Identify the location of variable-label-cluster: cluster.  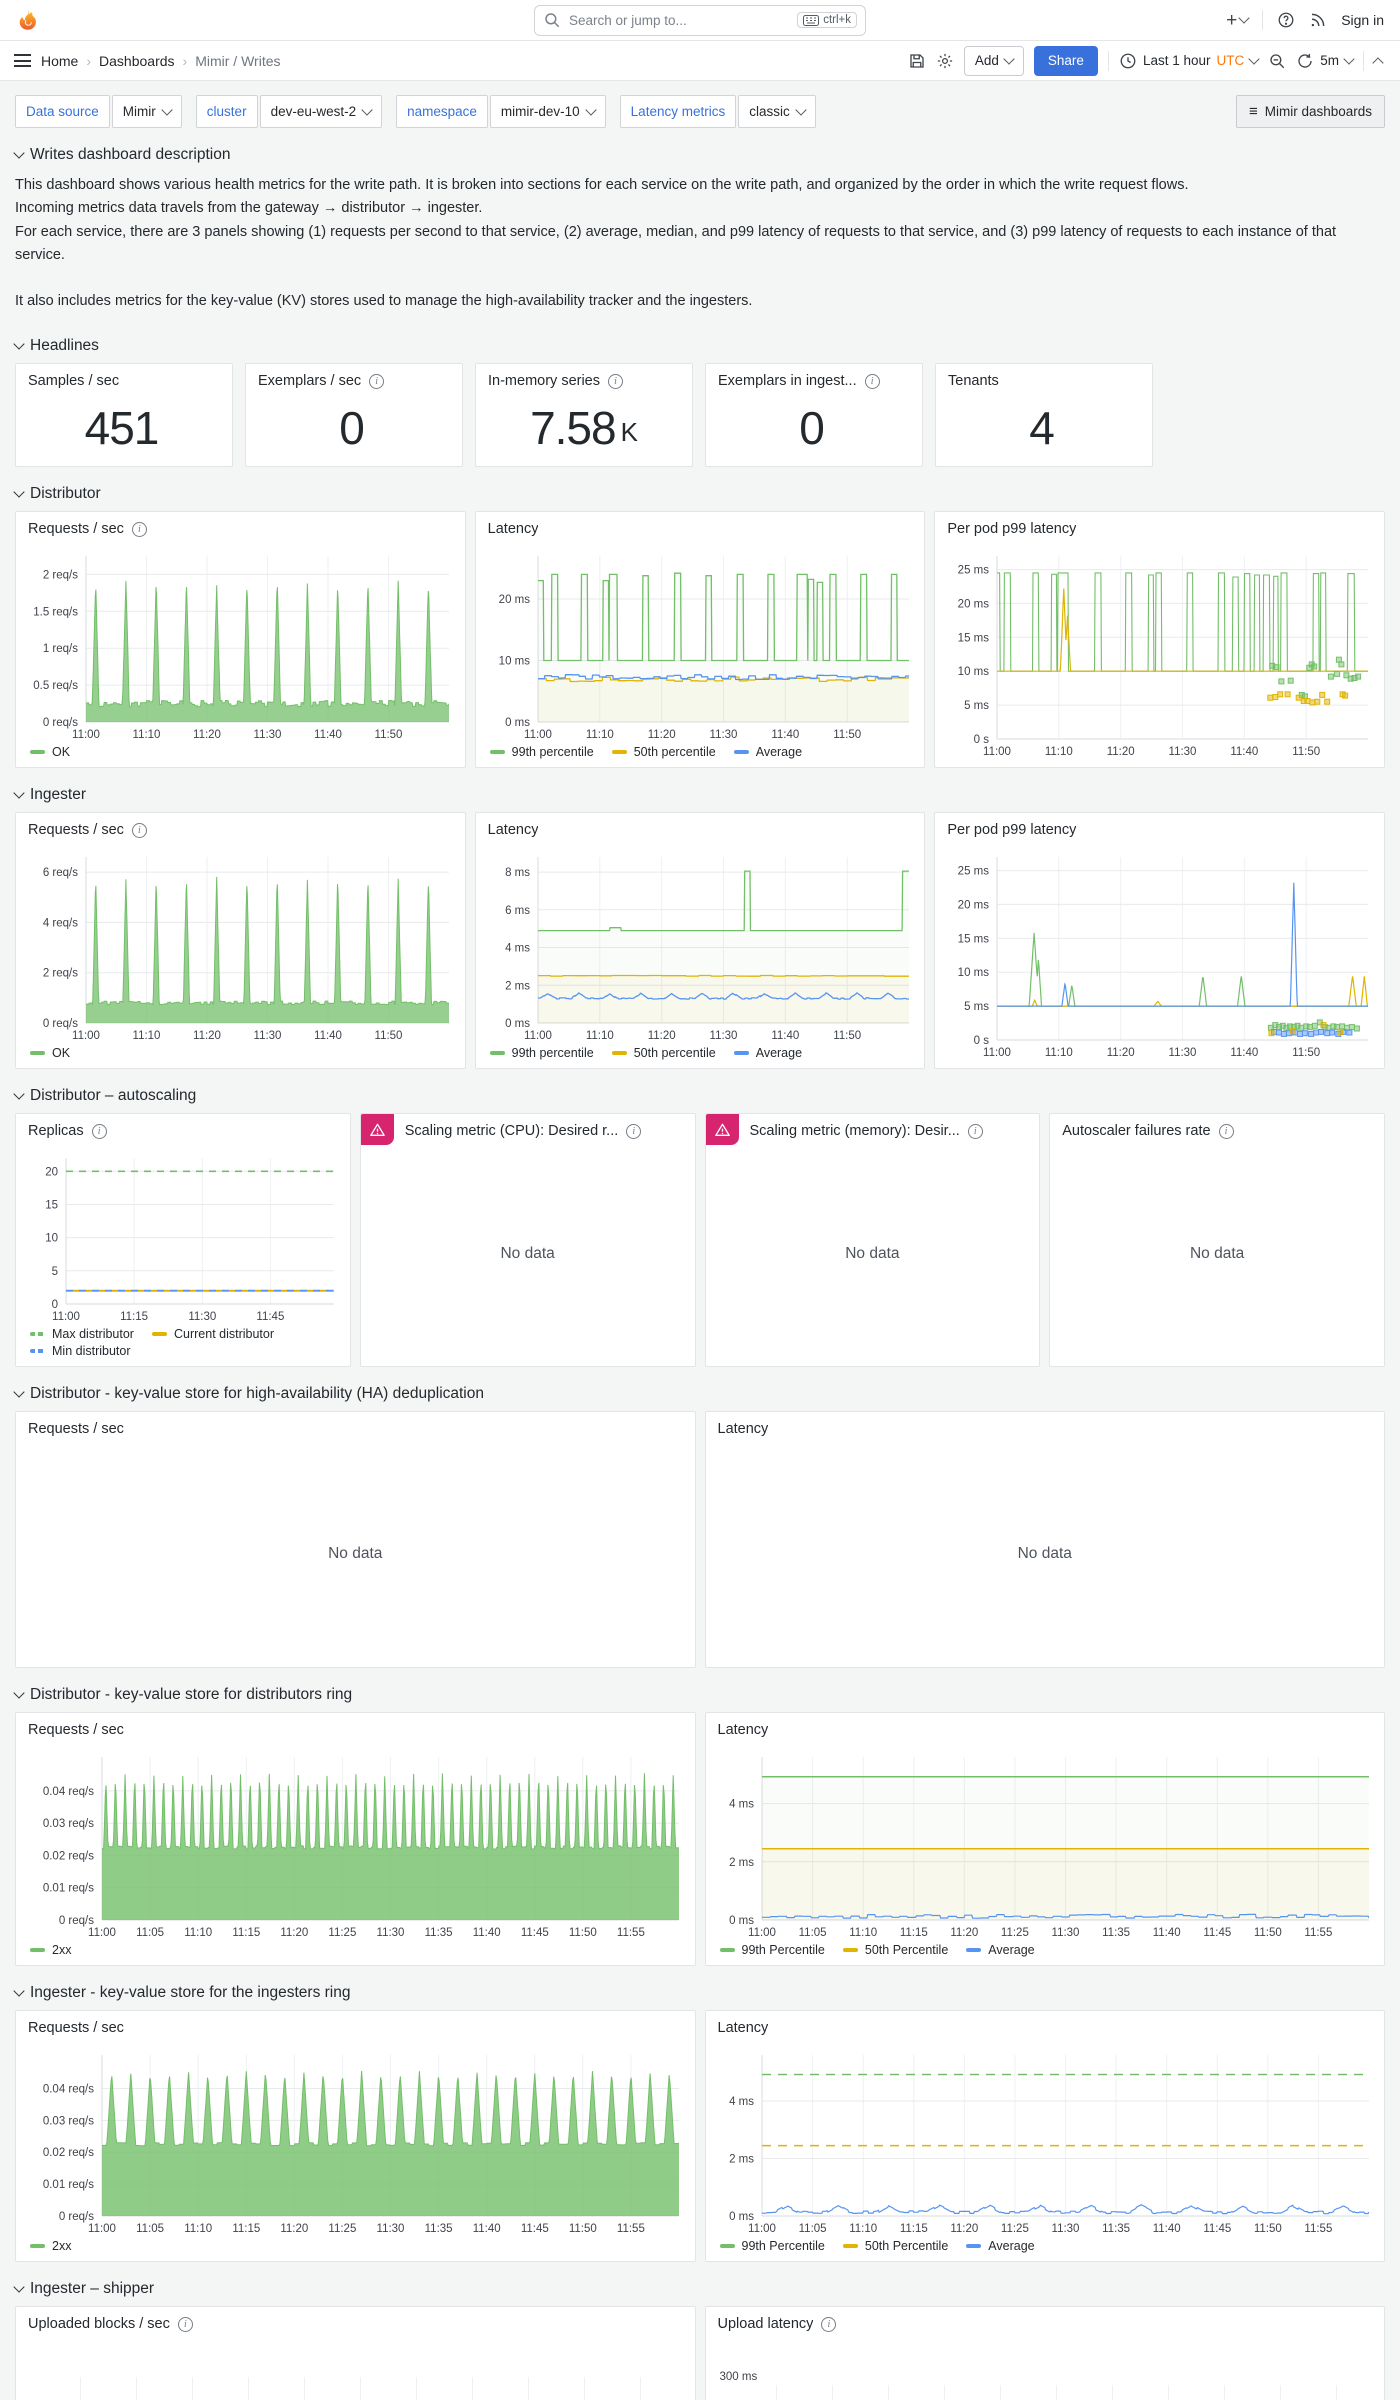
(226, 111).